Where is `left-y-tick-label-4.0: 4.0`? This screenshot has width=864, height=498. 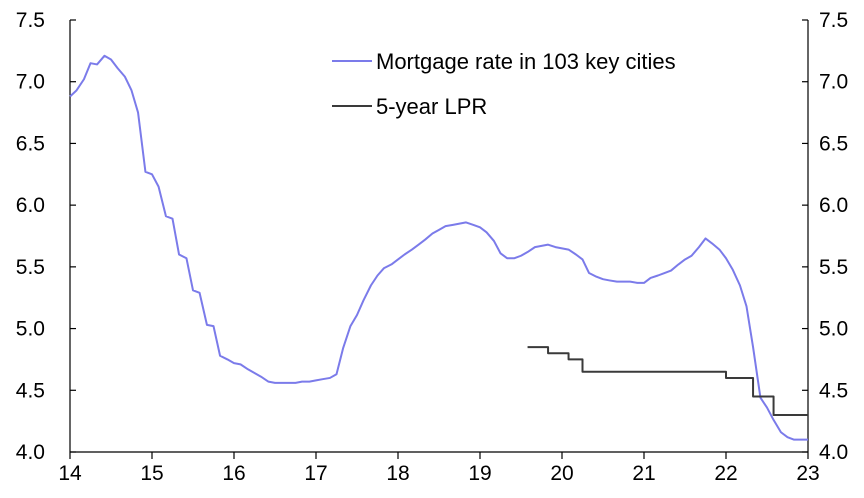
left-y-tick-label-4.0: 4.0 is located at coordinates (30, 452).